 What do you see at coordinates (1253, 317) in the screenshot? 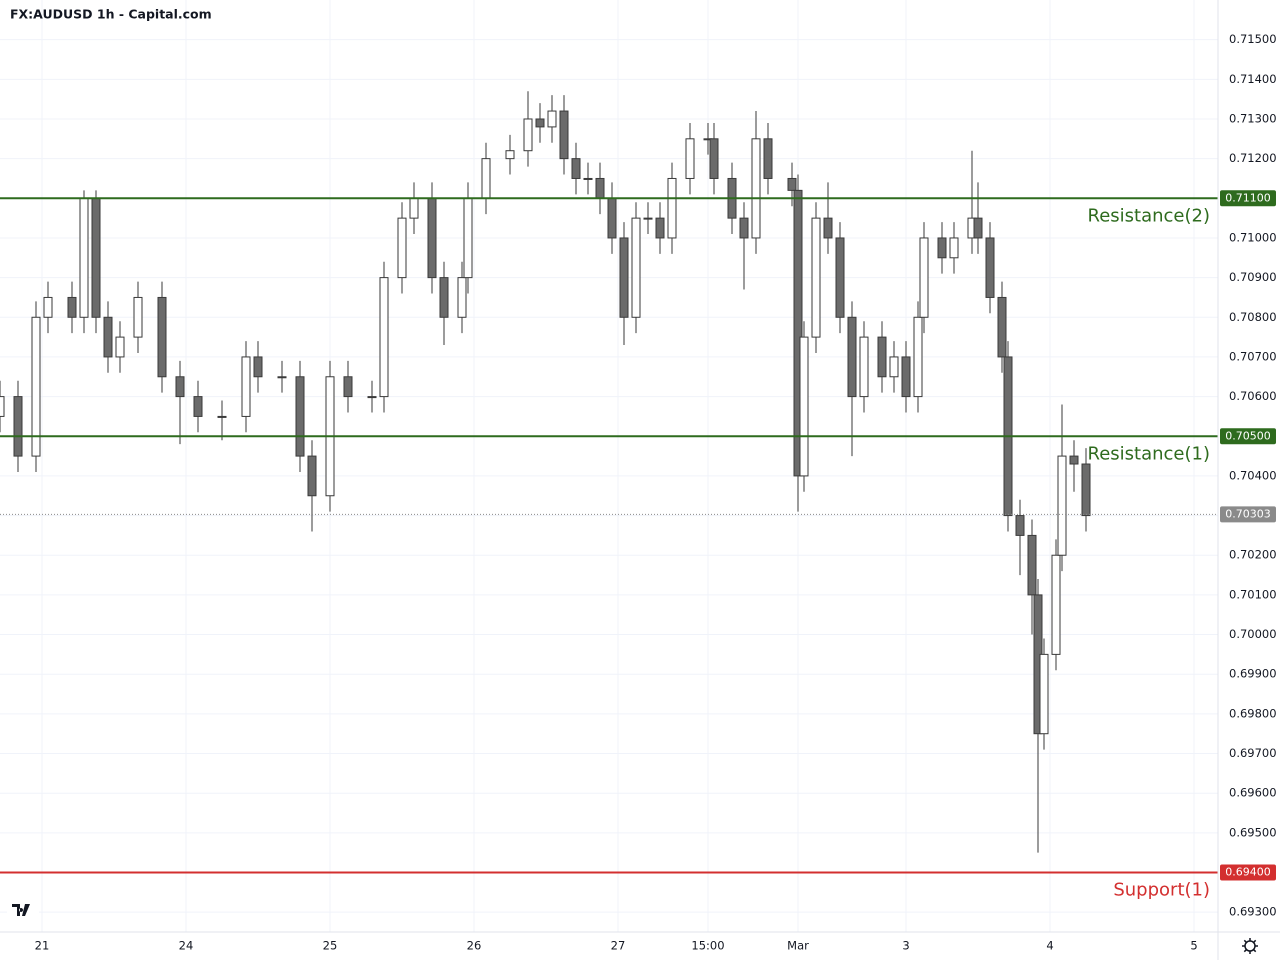
I see `y-tick-label: 0.70800` at bounding box center [1253, 317].